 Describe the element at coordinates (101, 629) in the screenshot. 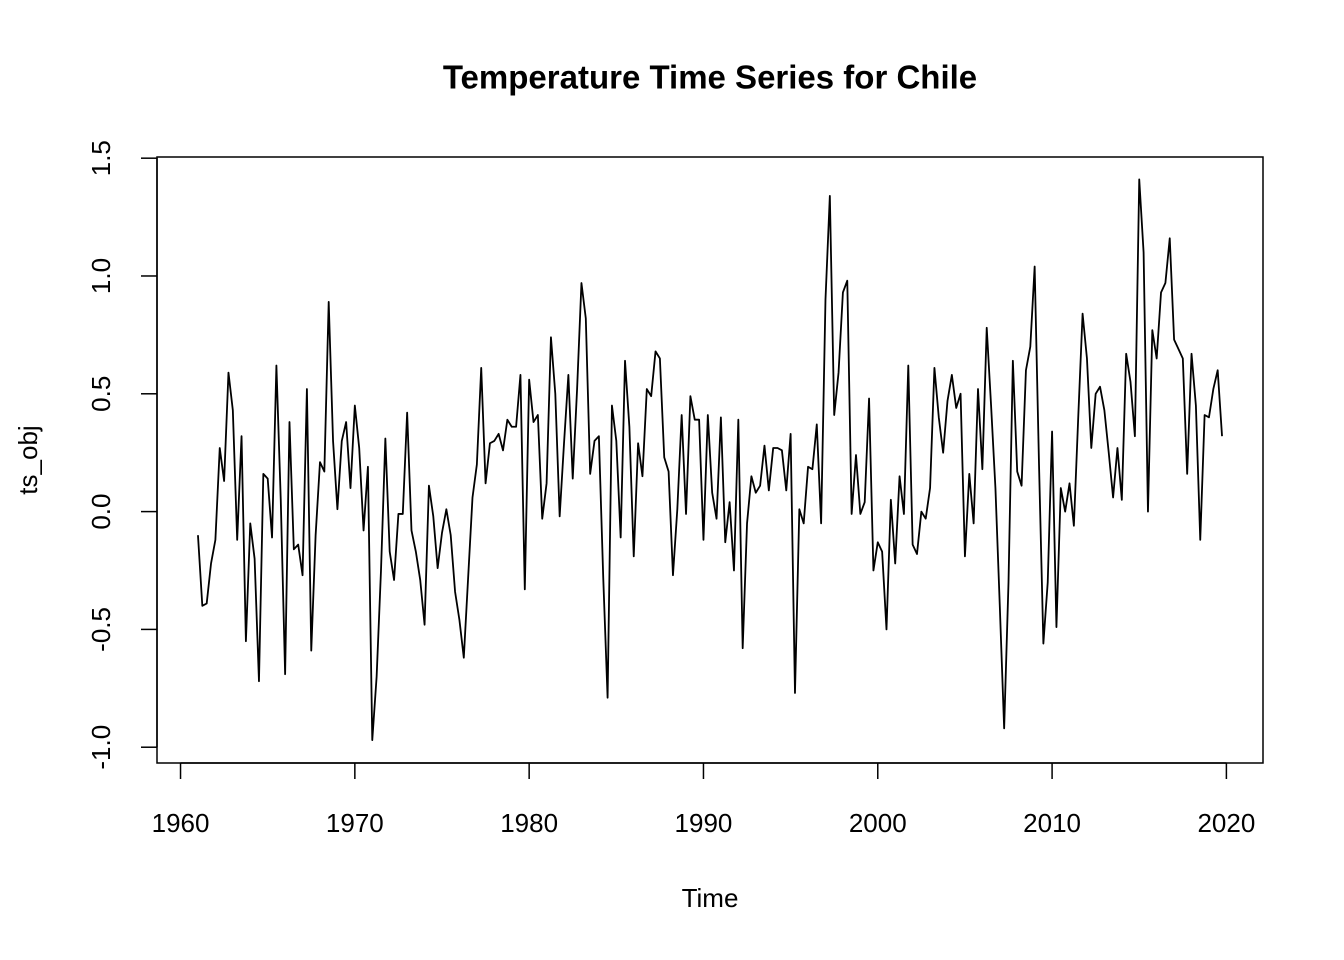

I see `y-tick-label: -0.5` at that location.